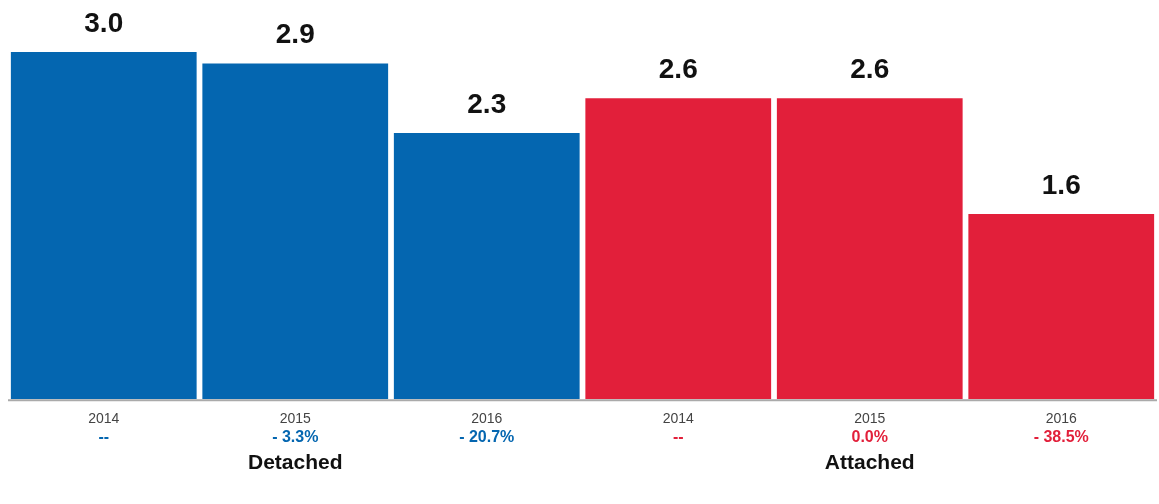 This screenshot has width=1159, height=504. I want to click on text: - 20.7%, so click(487, 436).